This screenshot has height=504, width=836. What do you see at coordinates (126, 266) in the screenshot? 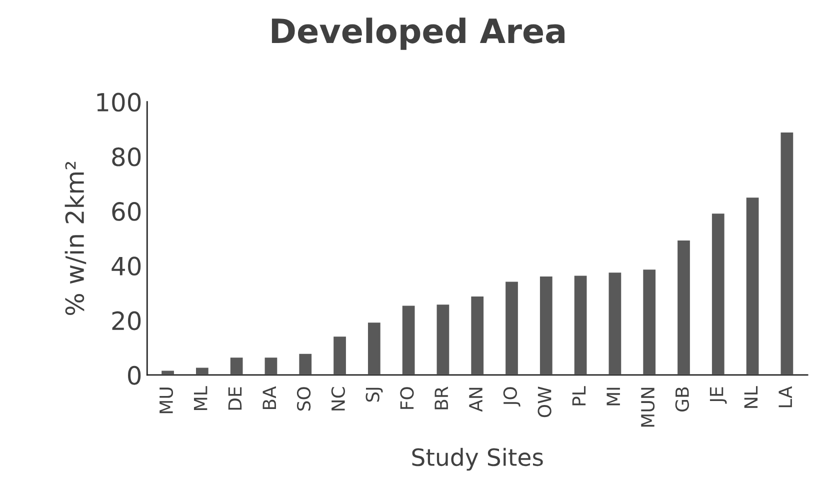
I see `y-tick-label: 40` at bounding box center [126, 266].